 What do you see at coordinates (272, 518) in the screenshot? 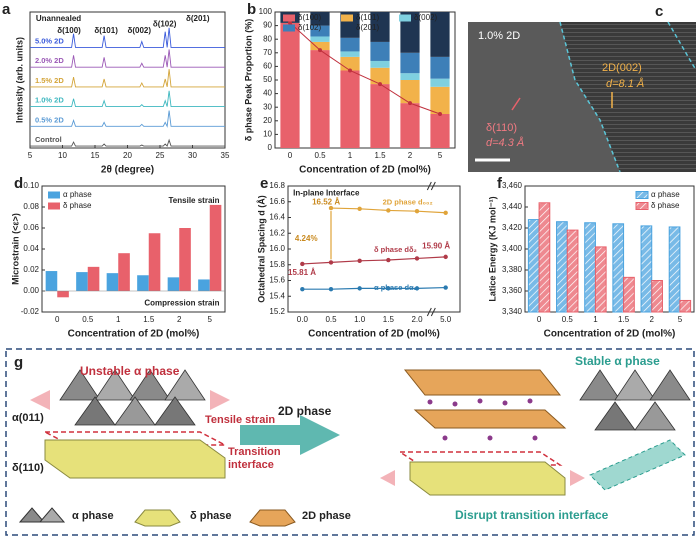
I see `legend-icon` at bounding box center [272, 518].